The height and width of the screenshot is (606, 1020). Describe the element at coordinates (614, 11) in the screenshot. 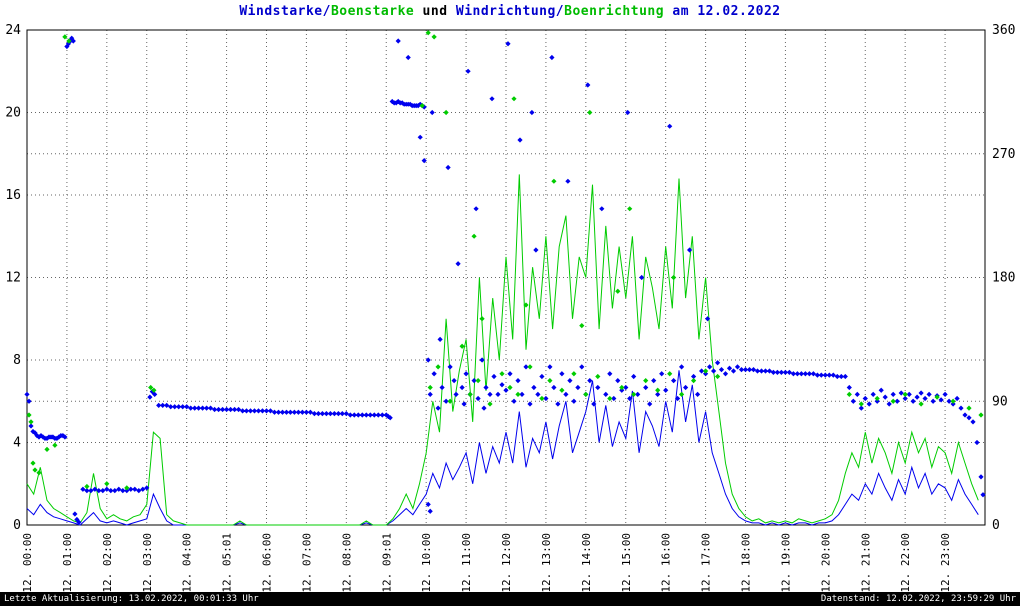

I see `title-segment-4: Boenrichtung` at that location.